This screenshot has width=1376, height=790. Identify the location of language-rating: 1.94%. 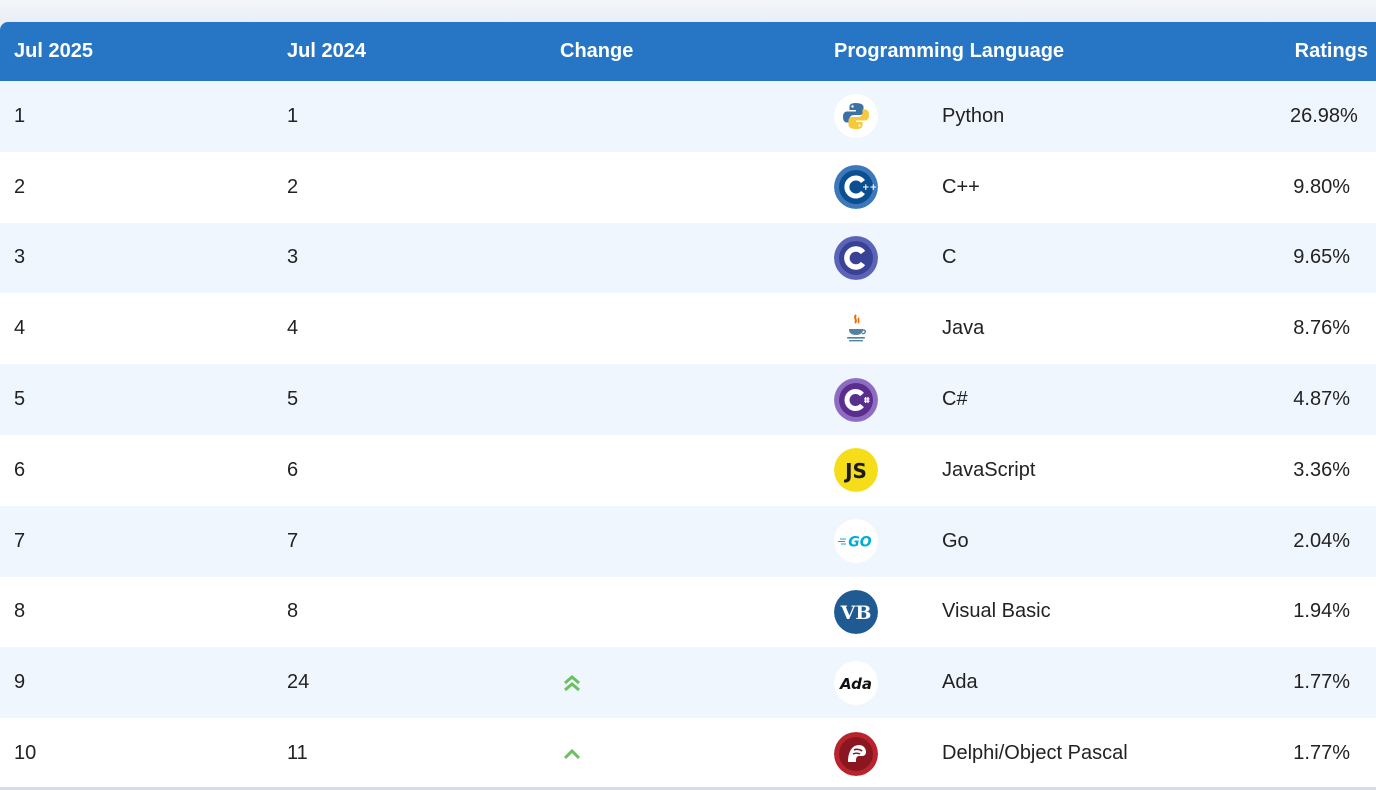
(1321, 611).